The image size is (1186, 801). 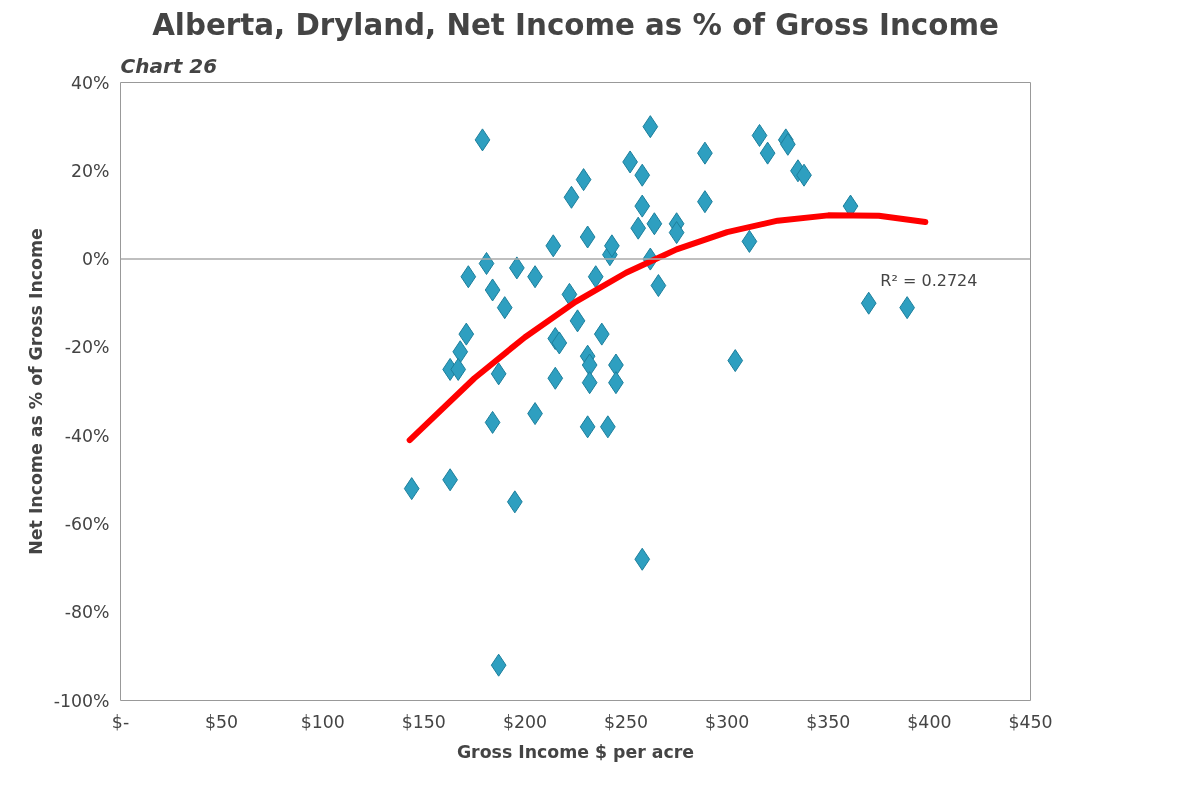 What do you see at coordinates (575, 24) in the screenshot?
I see `chart-title: Alberta, Dryland, Net Income as % of Gross Income` at bounding box center [575, 24].